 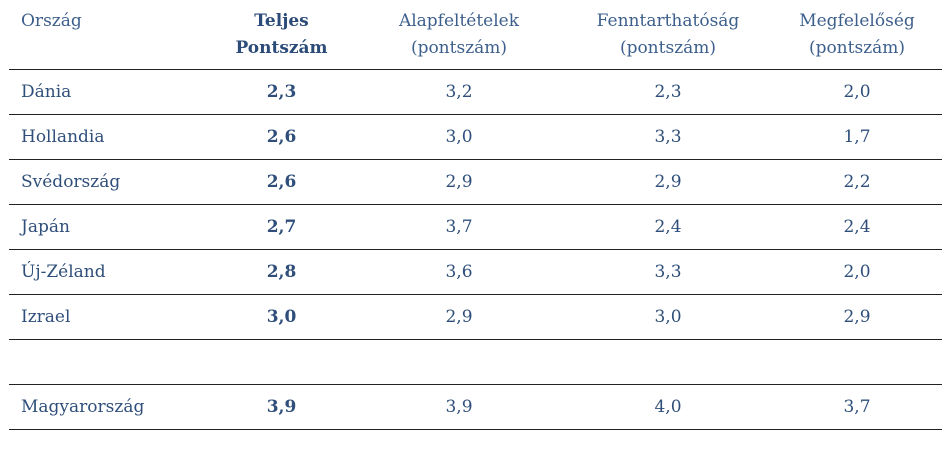 What do you see at coordinates (857, 137) in the screenshot?
I see `adequacy-score-cell: 1,7` at bounding box center [857, 137].